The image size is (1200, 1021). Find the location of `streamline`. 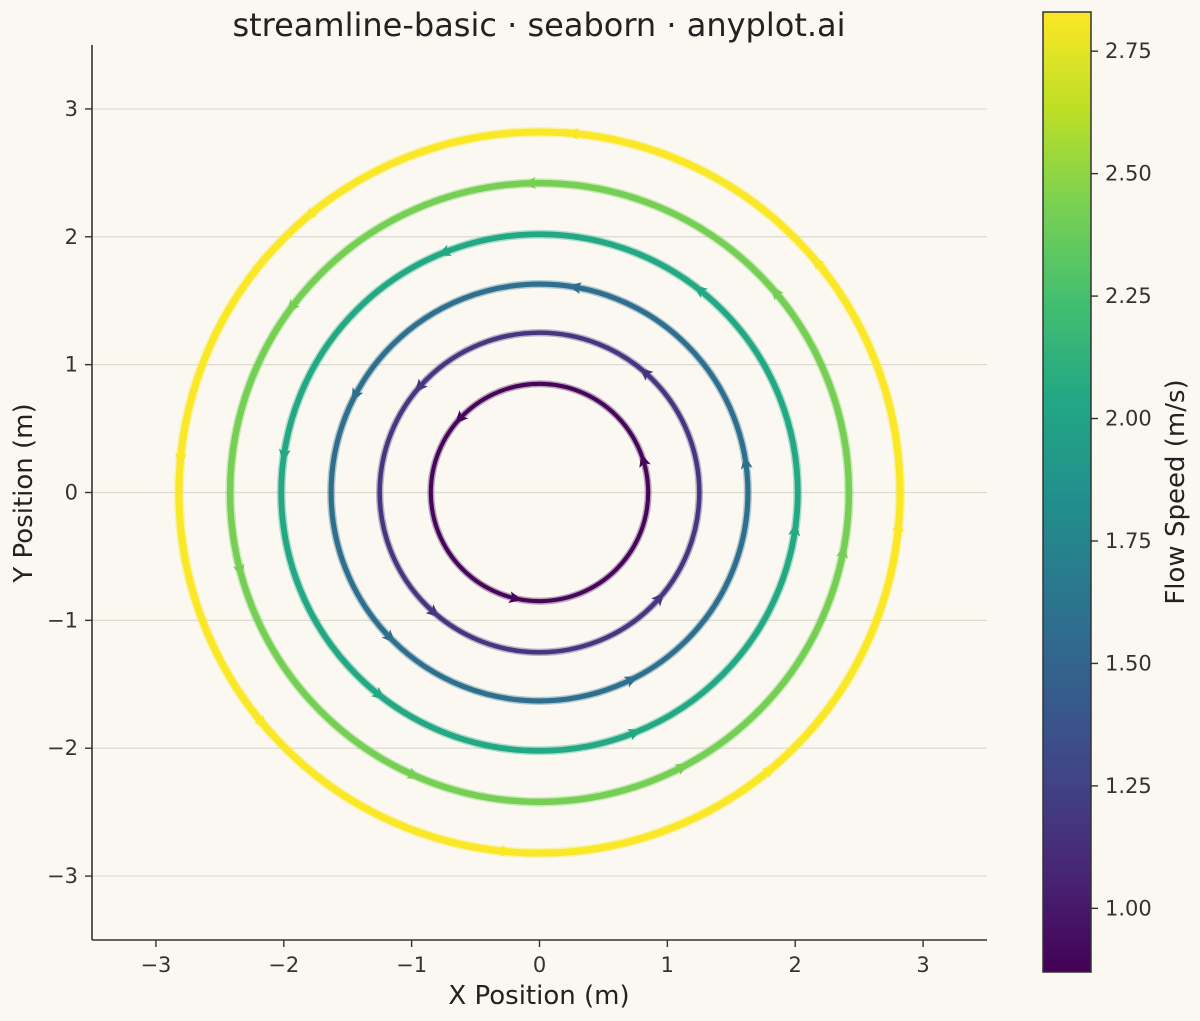

streamline is located at coordinates (539, 492).